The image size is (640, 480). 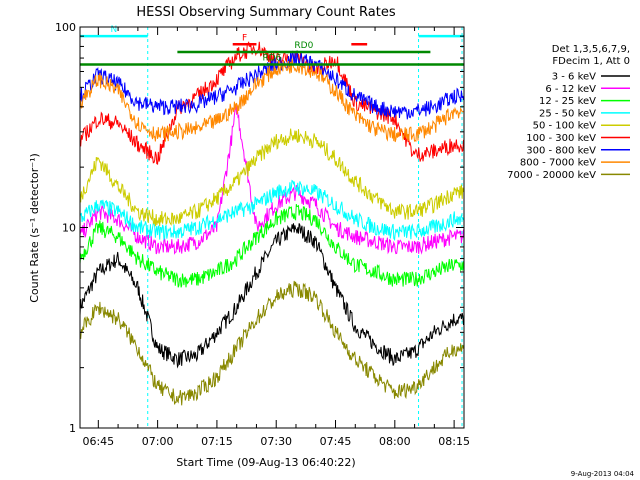 What do you see at coordinates (217, 441) in the screenshot?
I see `x-tick-label: 07:15` at bounding box center [217, 441].